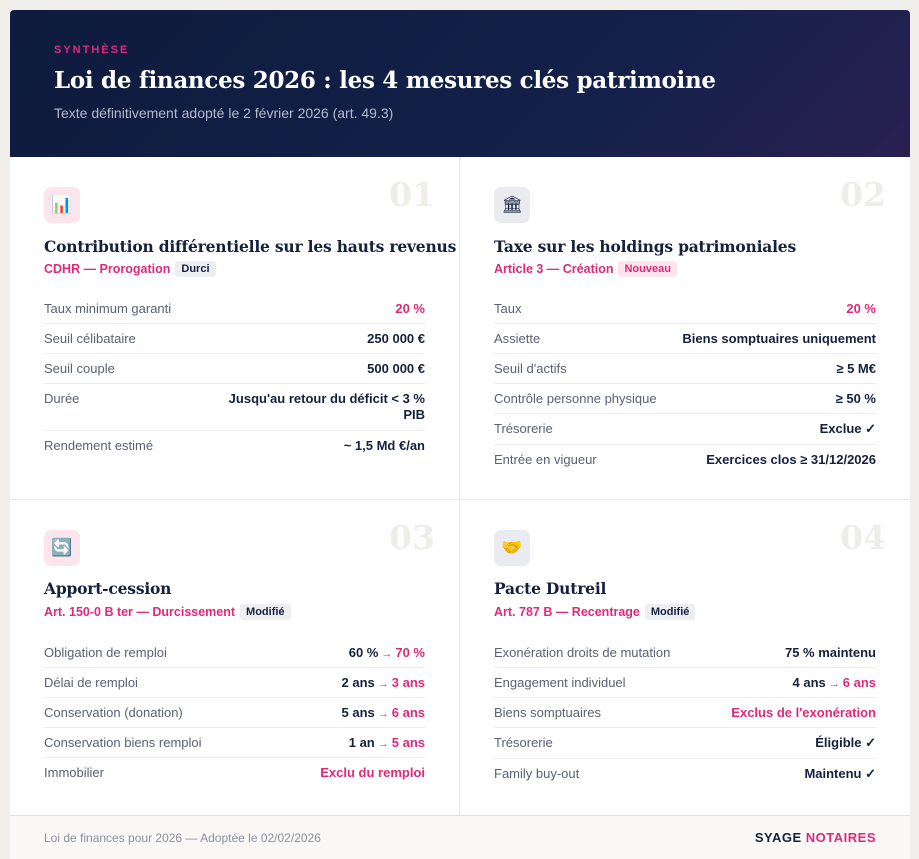 This screenshot has height=859, width=919. What do you see at coordinates (234, 369) in the screenshot?
I see `table-row: Seuil couple 500 000 €` at bounding box center [234, 369].